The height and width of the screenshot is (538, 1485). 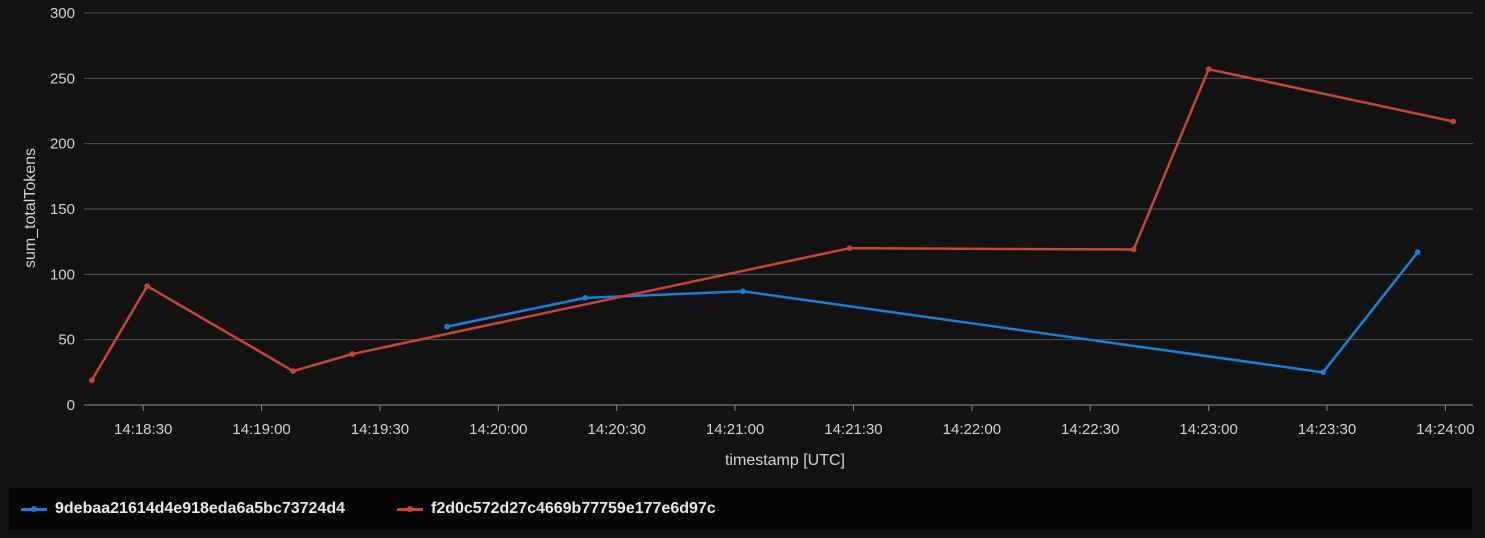 I want to click on x-tick-label: 14:20:00, so click(x=498, y=429).